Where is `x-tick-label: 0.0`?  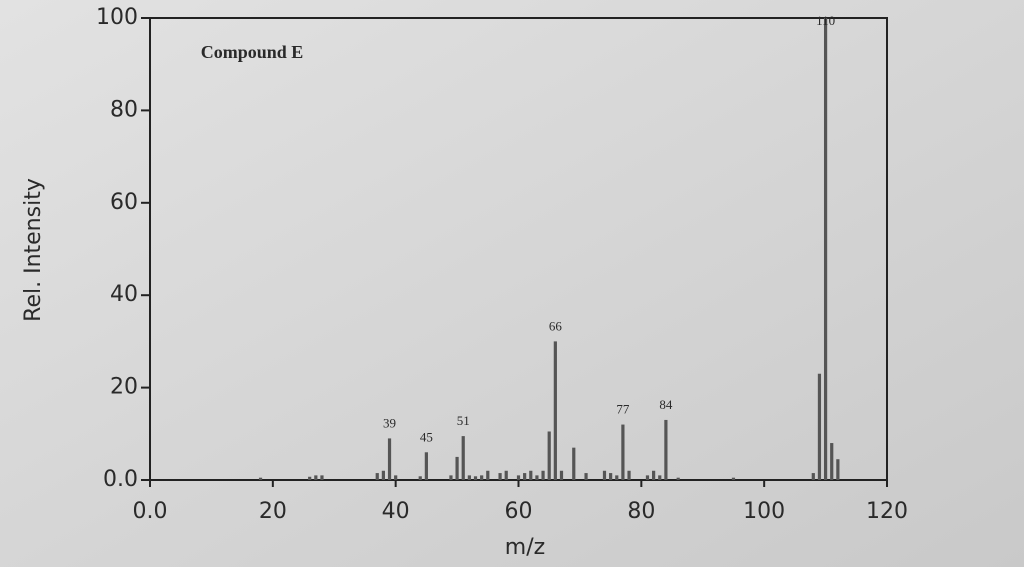
x-tick-label: 0.0 is located at coordinates (150, 511).